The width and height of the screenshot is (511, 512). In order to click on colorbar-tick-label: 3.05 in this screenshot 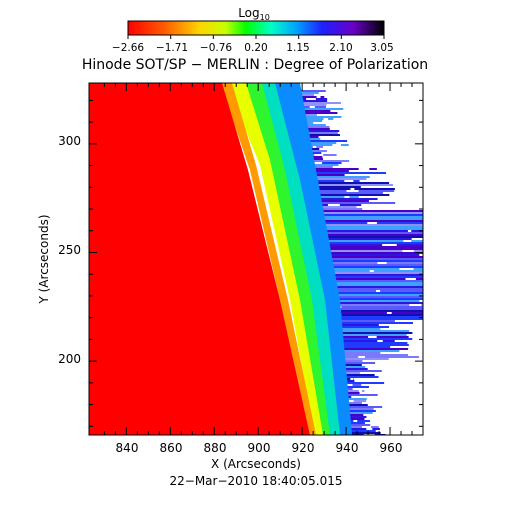, I will do `click(381, 48)`.